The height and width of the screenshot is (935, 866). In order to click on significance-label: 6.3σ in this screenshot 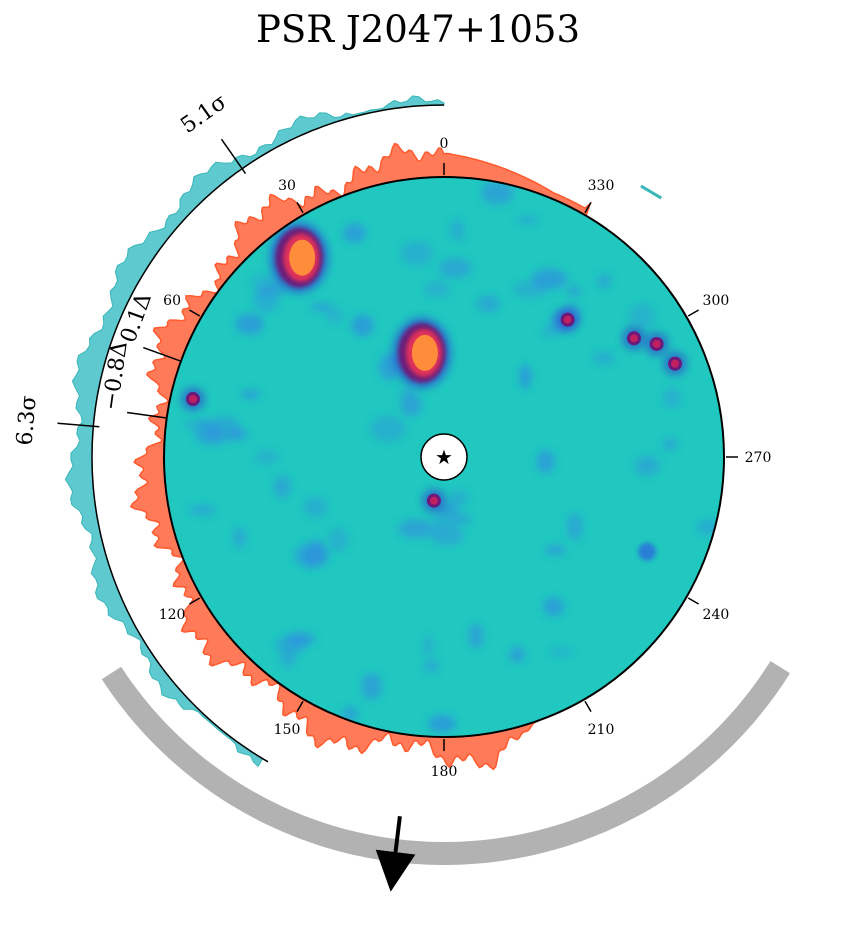, I will do `click(26, 421)`.